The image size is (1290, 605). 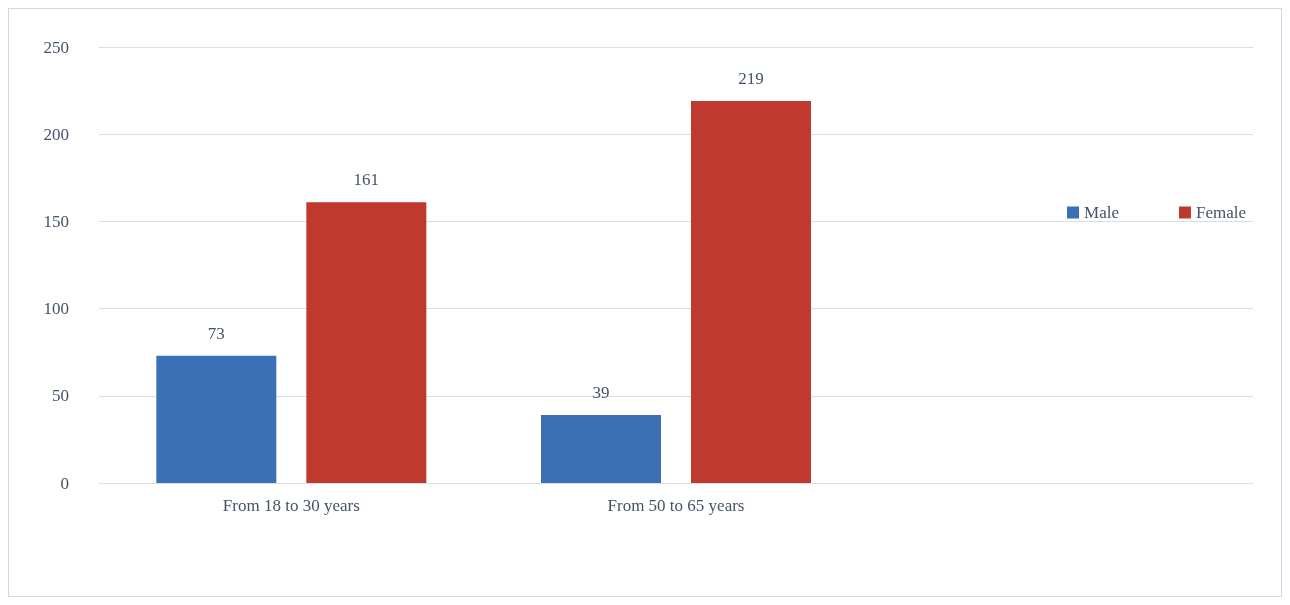 What do you see at coordinates (291, 505) in the screenshot?
I see `x-tick-label: From 18 to 30 years` at bounding box center [291, 505].